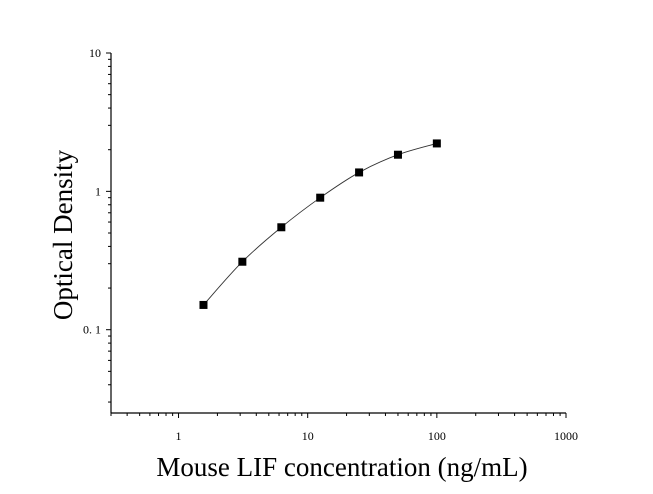 This screenshot has height=494, width=653. Describe the element at coordinates (344, 428) in the screenshot. I see `x-ticks: 1 10 100 1000` at that location.